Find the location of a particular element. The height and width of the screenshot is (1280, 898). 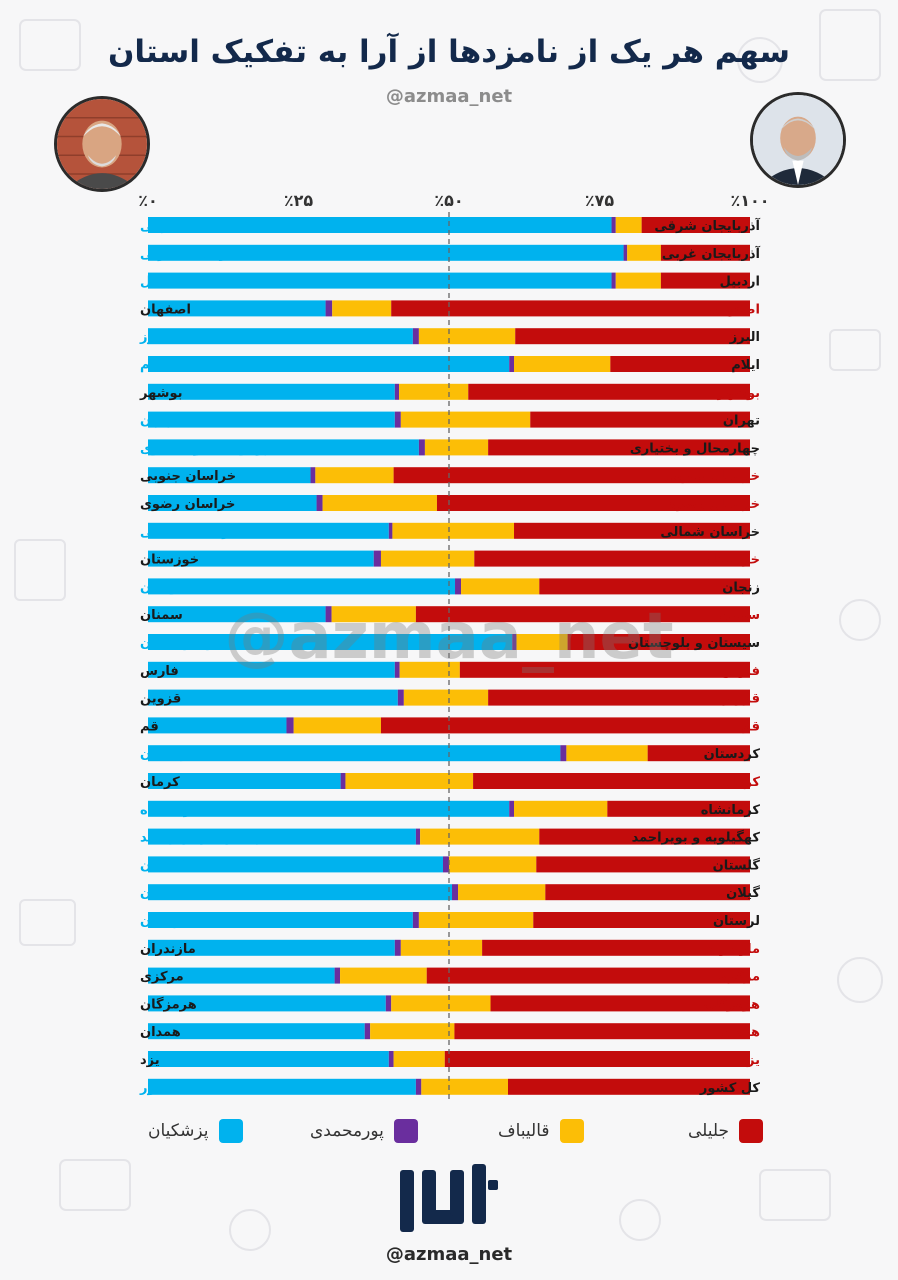

row-label-right: یزد is located at coordinates (750, 1060).